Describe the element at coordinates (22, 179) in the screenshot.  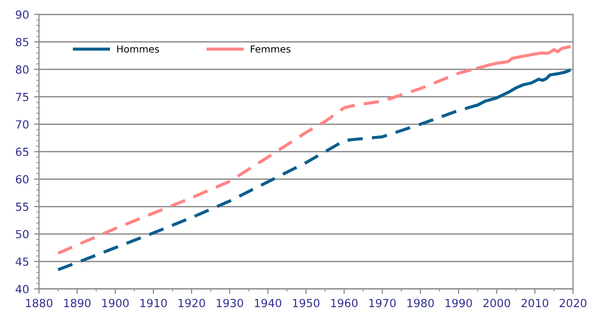
I see `y-tick-label: 60` at that location.